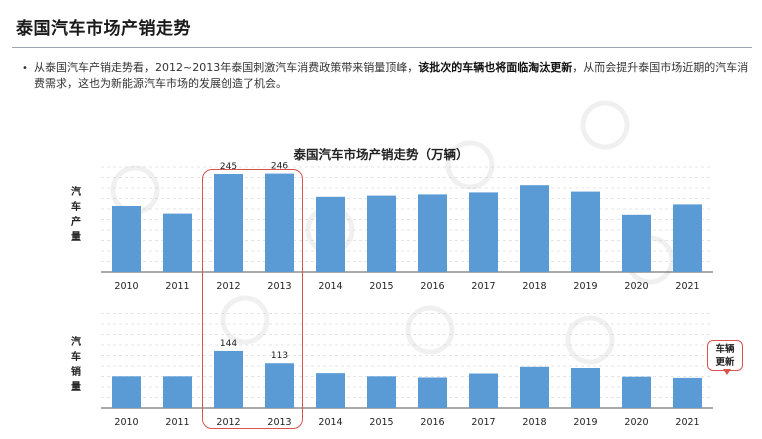 This screenshot has width=762, height=439. What do you see at coordinates (330, 390) in the screenshot?
I see `sales-bar-2014` at bounding box center [330, 390].